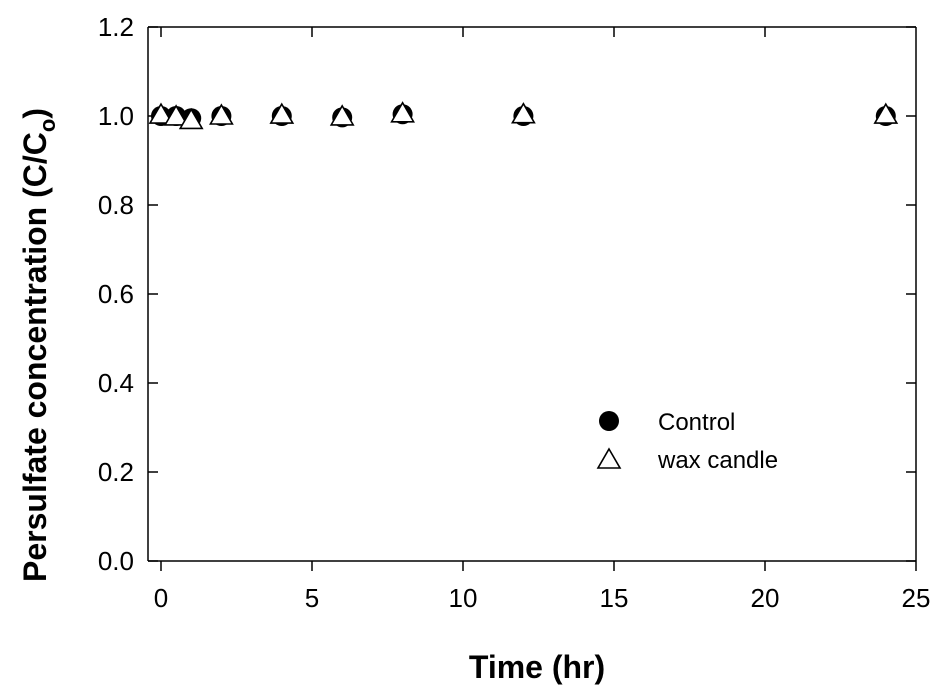 This screenshot has width=938, height=690. I want to click on x-tick-label: 0, so click(161, 598).